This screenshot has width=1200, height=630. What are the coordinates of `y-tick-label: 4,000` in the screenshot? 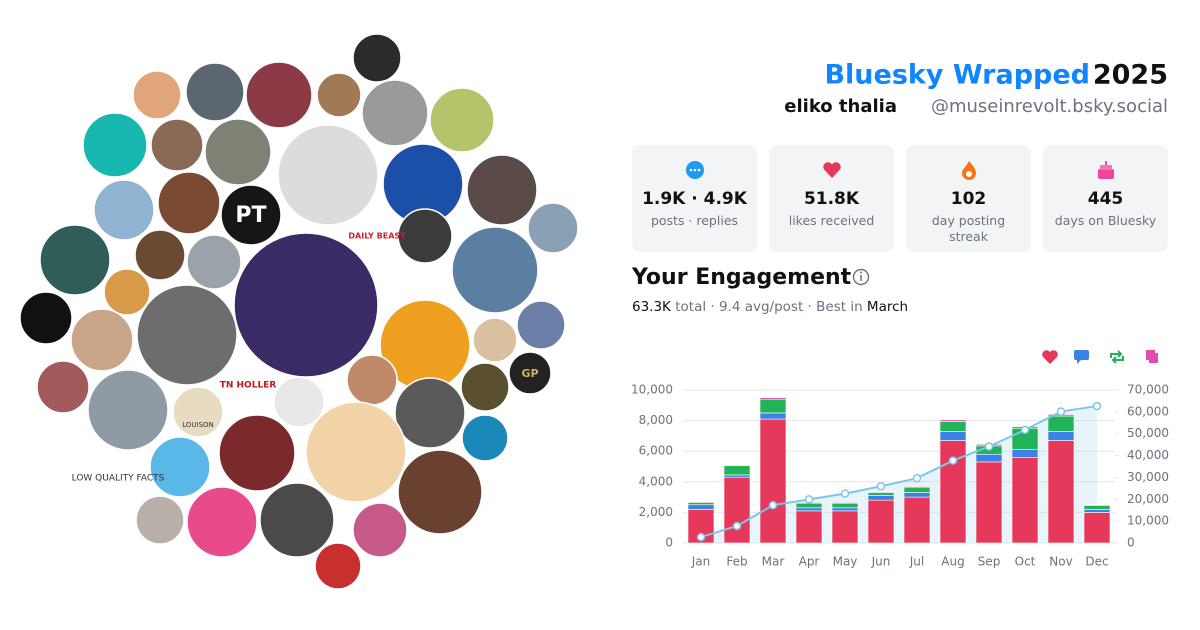 It's located at (656, 481).